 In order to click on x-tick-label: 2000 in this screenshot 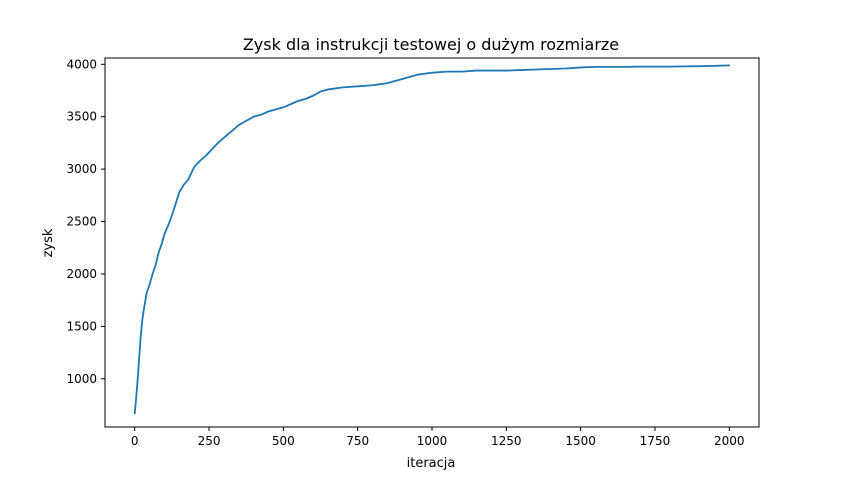, I will do `click(729, 441)`.